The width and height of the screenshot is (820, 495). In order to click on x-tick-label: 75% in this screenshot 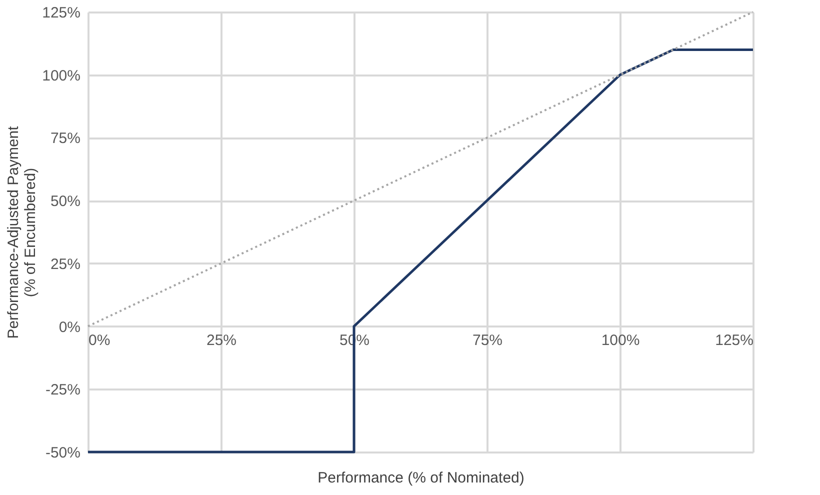, I will do `click(487, 340)`.